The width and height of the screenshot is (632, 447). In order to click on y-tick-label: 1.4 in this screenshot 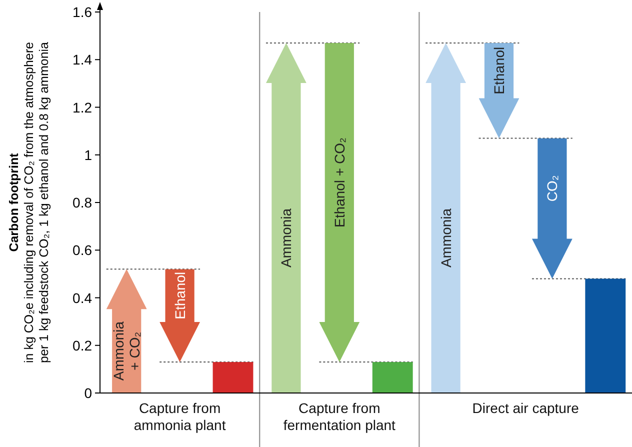, I will do `click(82, 60)`.